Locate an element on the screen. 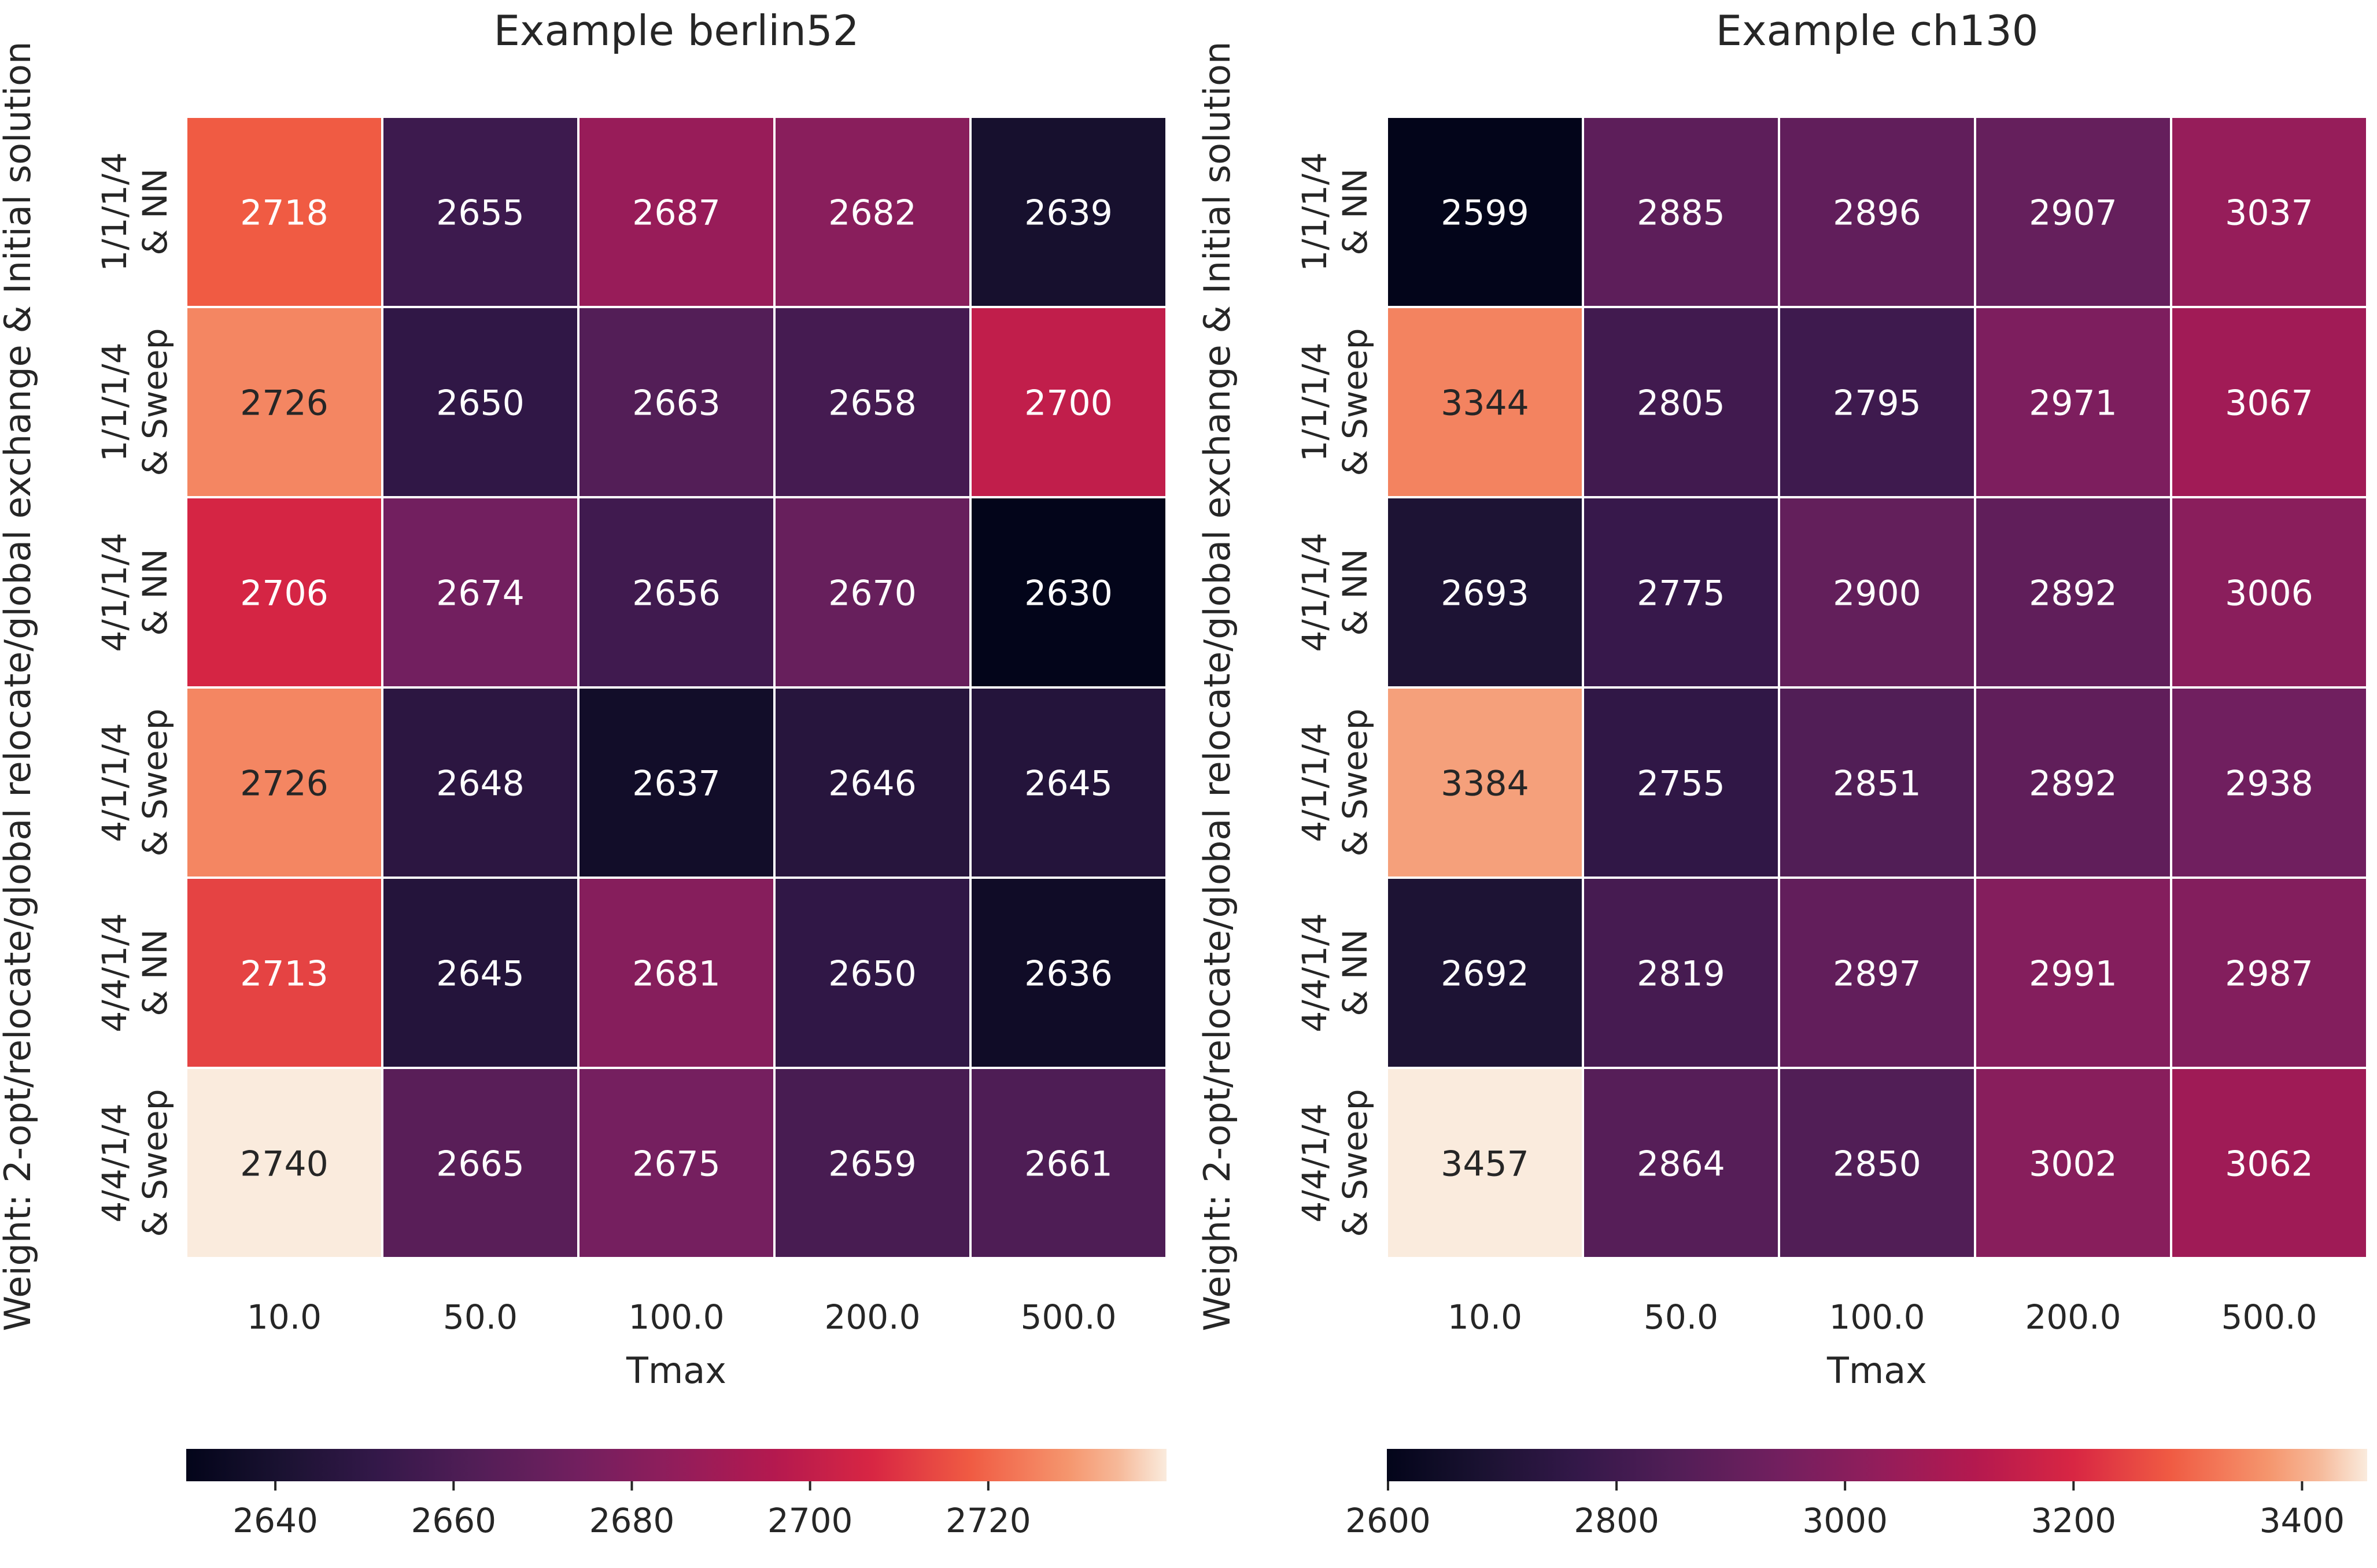 The width and height of the screenshot is (2377, 1568). panel2-cell-label: 2692 is located at coordinates (1485, 974).